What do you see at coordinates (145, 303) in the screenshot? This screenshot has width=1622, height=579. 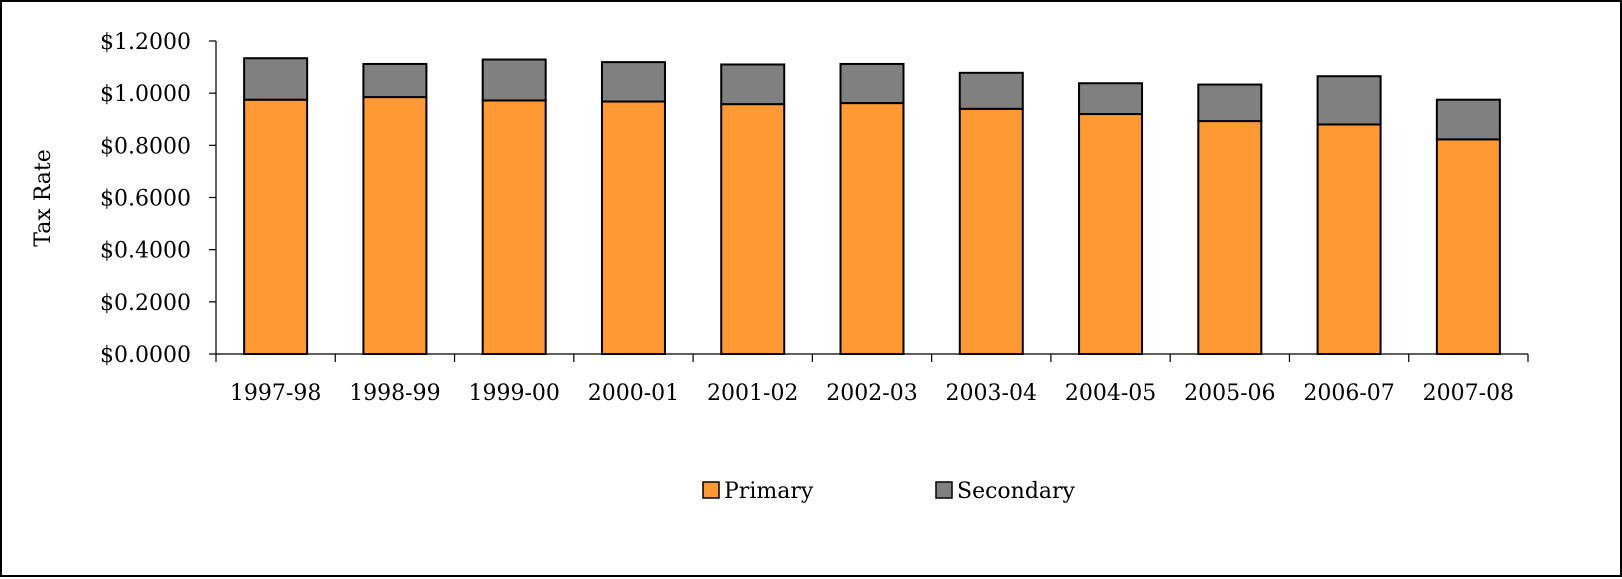 I see `y-tick-label: $0.2000` at bounding box center [145, 303].